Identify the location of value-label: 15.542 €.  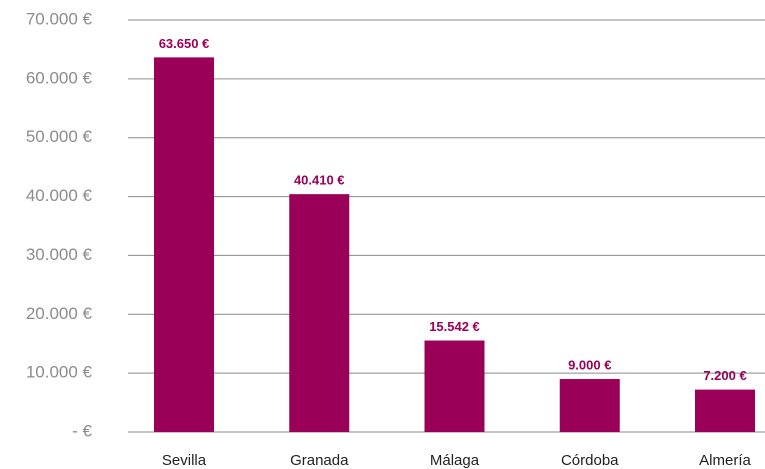
(454, 326).